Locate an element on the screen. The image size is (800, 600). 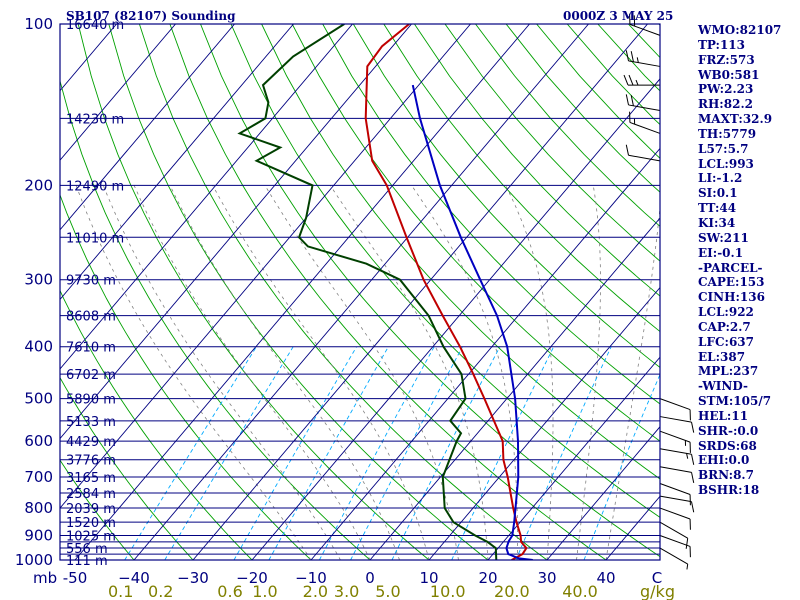
index-item: WMO:82107 is located at coordinates (740, 30).